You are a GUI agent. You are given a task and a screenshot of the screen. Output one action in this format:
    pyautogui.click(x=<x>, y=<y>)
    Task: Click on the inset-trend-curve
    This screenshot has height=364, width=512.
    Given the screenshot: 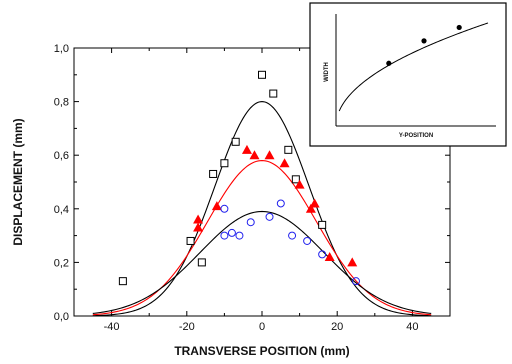 What is the action you would take?
    pyautogui.click(x=413, y=67)
    